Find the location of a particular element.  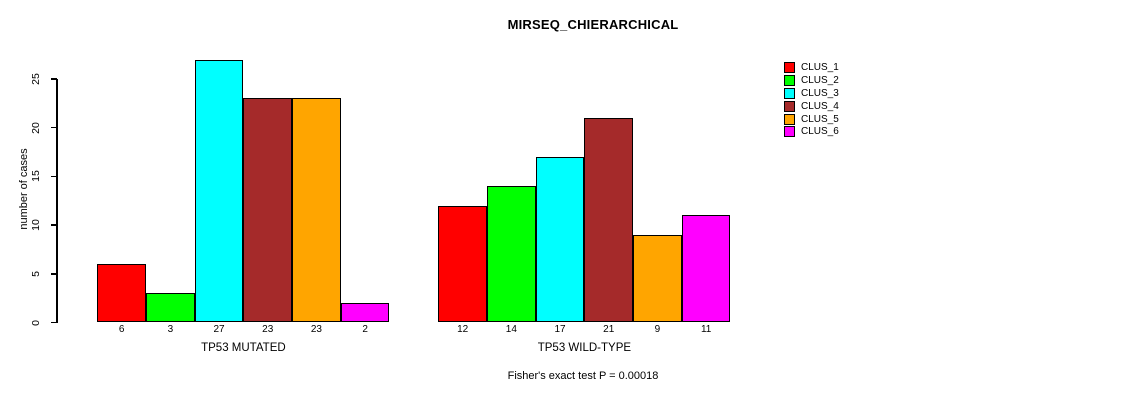

y-tick-label: 10 is located at coordinates (36, 225).